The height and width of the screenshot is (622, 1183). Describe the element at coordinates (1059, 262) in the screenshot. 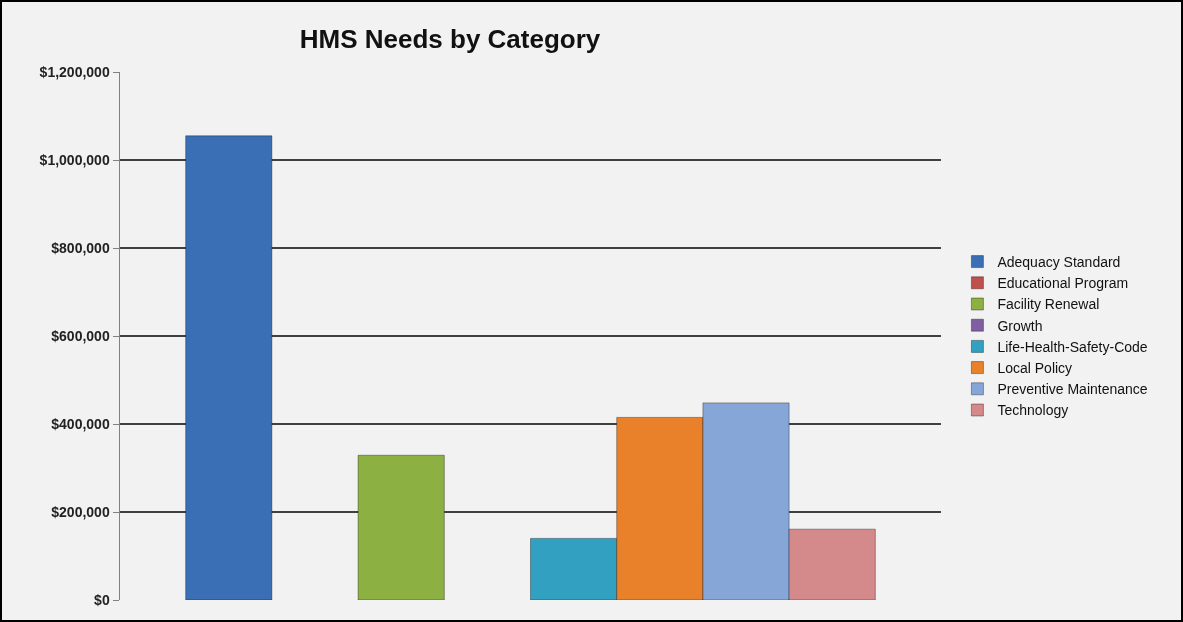

I see `legend-label: Adequacy Standard` at that location.